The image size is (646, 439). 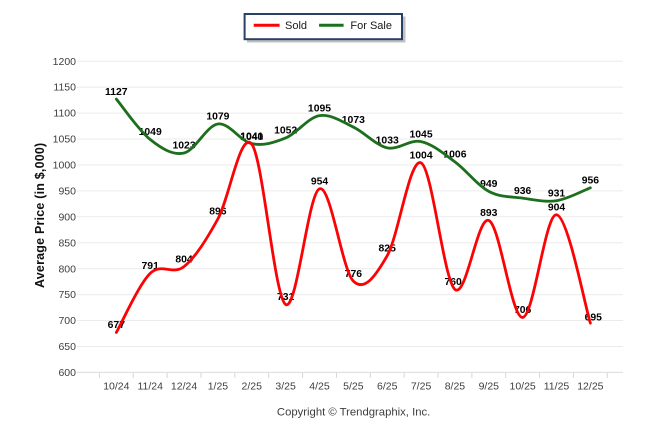 I want to click on svg-text: 954, so click(x=320, y=181).